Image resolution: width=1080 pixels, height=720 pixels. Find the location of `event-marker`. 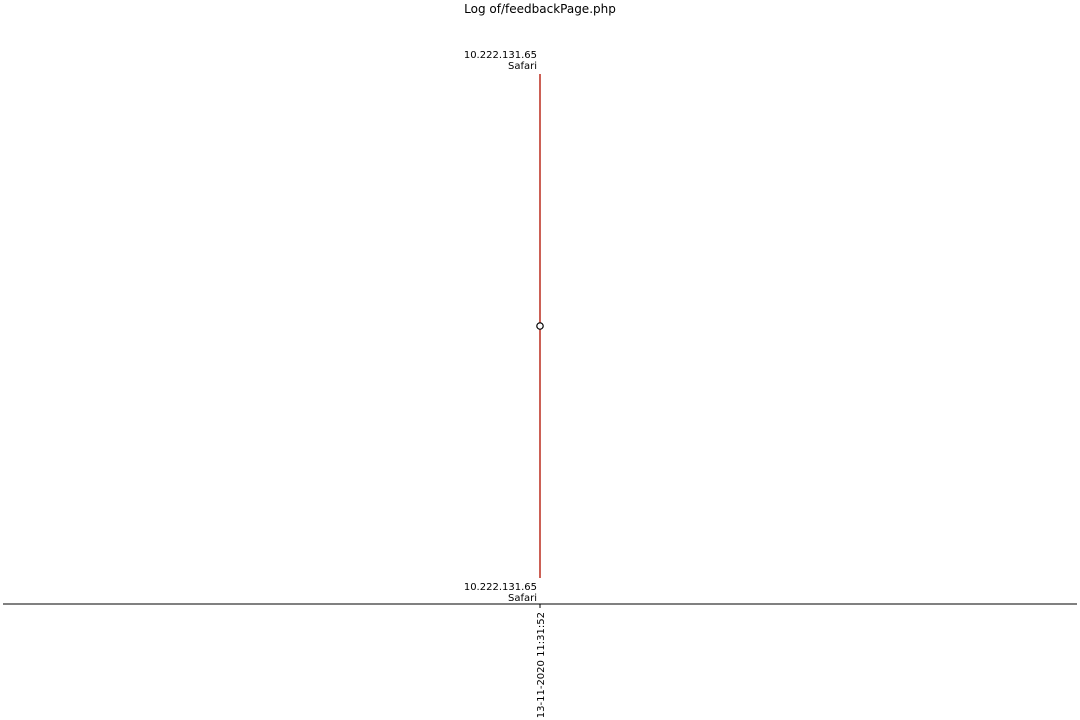

event-marker is located at coordinates (540, 326).